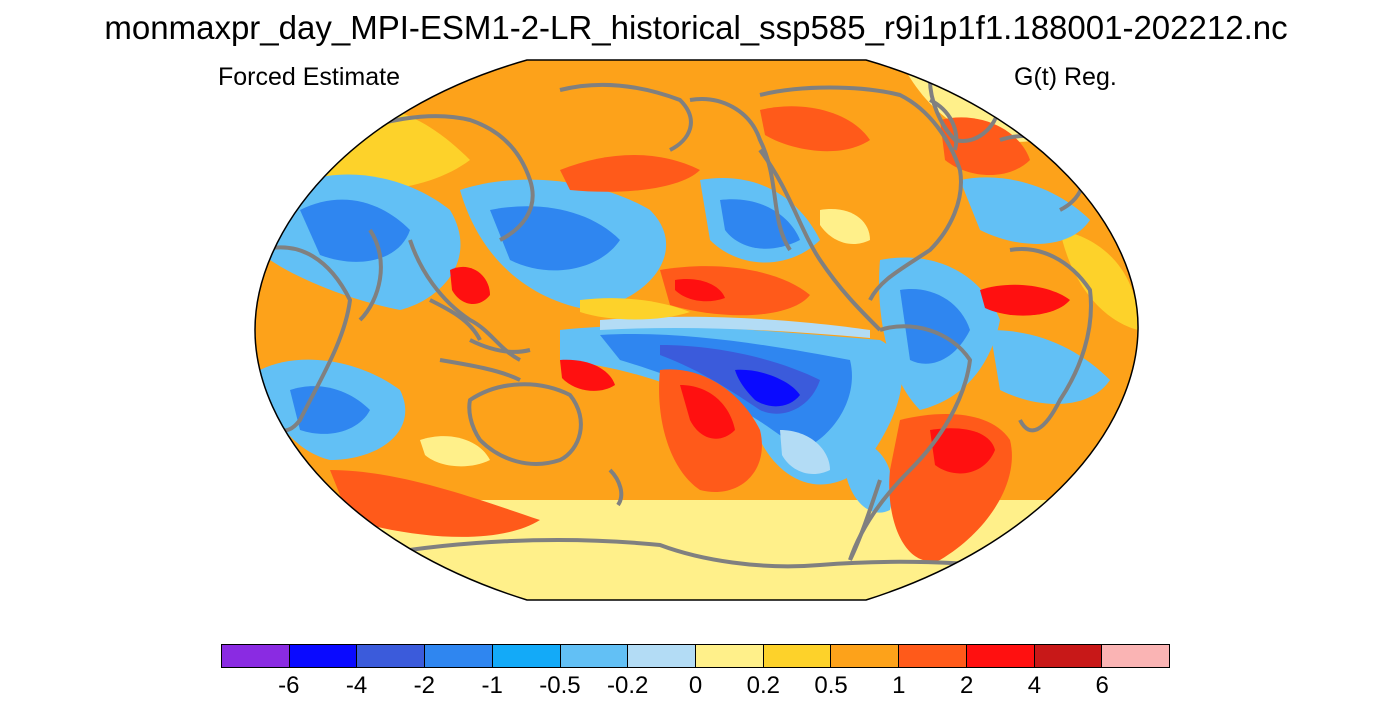  I want to click on colorbar-tick-label: -1, so click(492, 685).